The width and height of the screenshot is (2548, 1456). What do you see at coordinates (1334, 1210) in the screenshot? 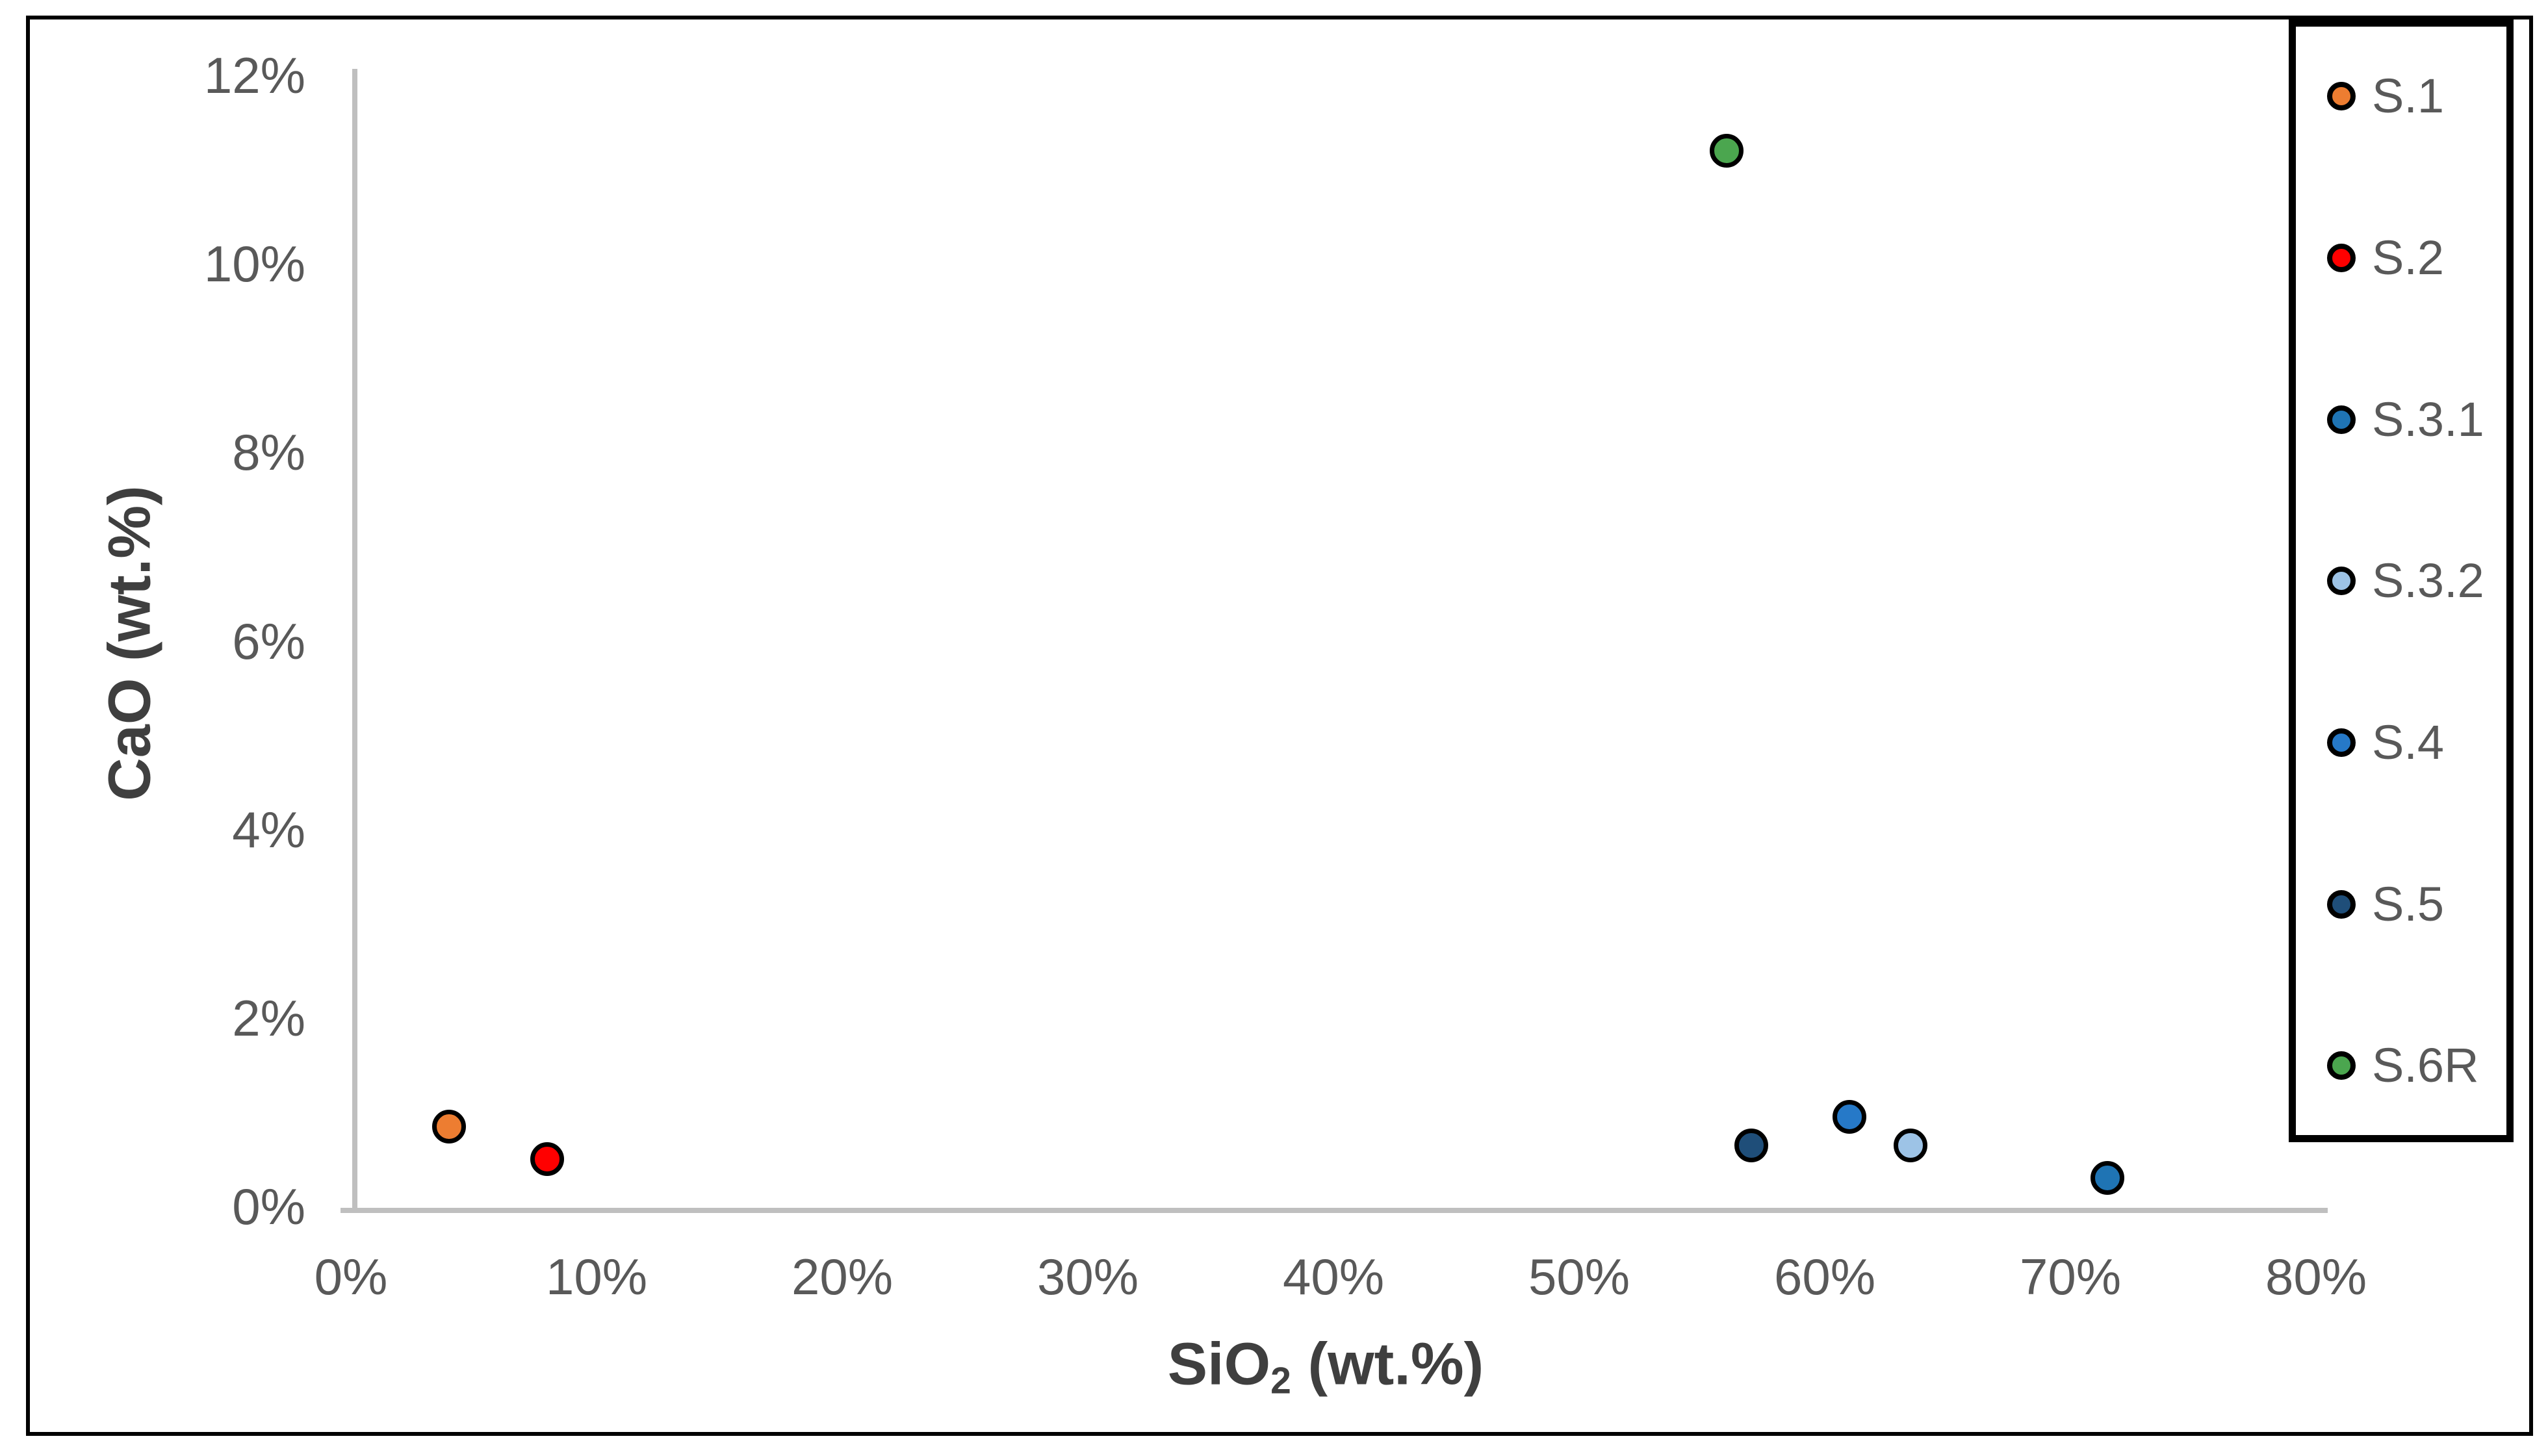
I see `x-axis-line` at bounding box center [1334, 1210].